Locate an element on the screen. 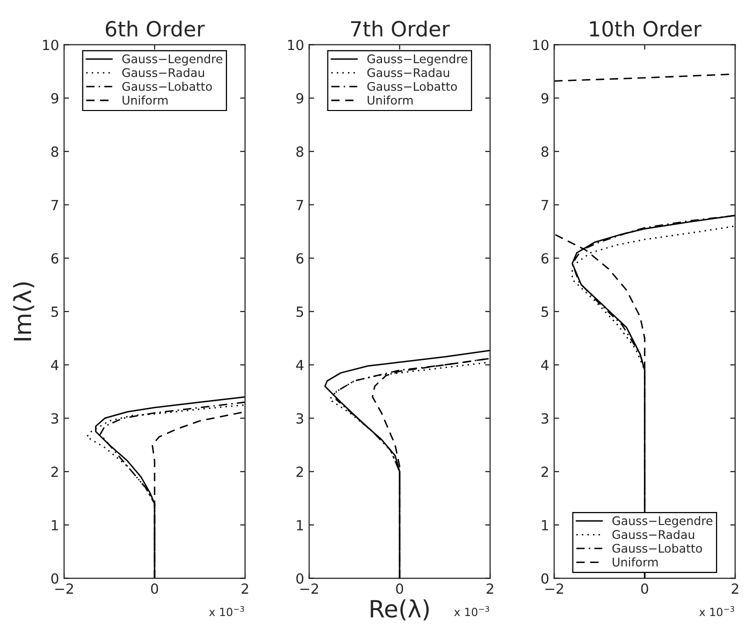 The image size is (754, 639). chart-title: 6th Order is located at coordinates (155, 28).